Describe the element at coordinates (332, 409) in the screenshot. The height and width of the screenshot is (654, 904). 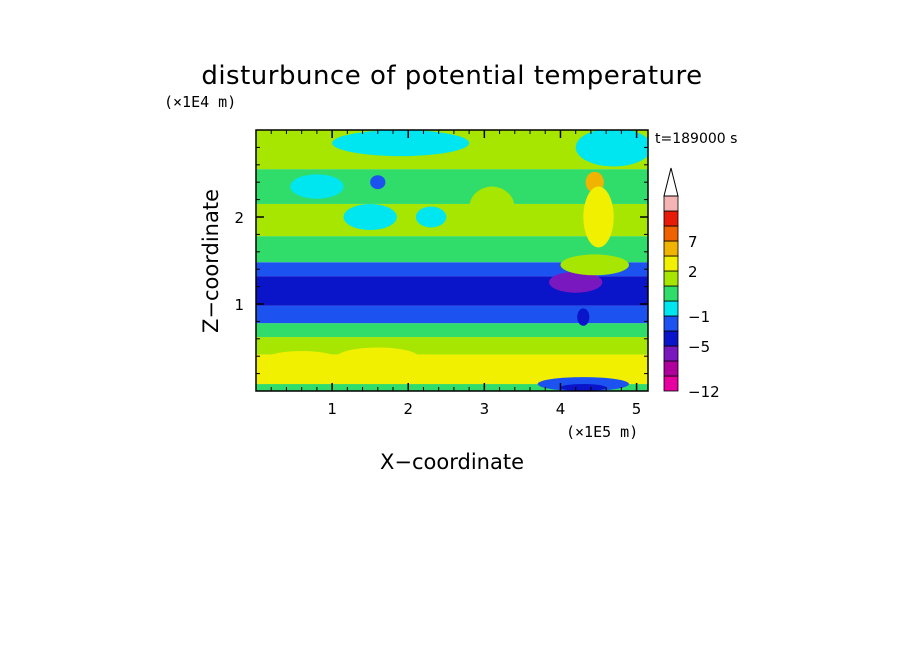
I see `x-tick-label: 1` at that location.